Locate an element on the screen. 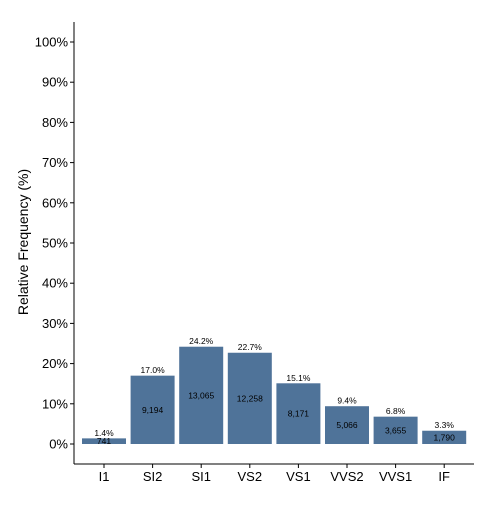 The height and width of the screenshot is (509, 504). x-tick-label: SI2 is located at coordinates (153, 476).